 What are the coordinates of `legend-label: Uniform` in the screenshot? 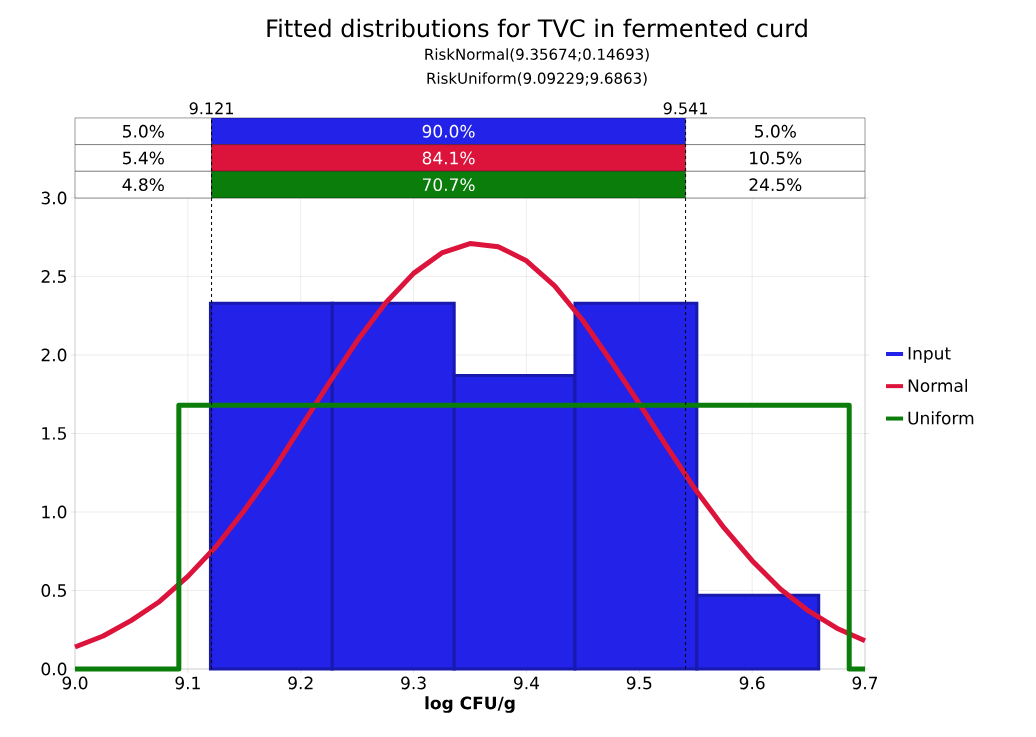 It's located at (941, 418).